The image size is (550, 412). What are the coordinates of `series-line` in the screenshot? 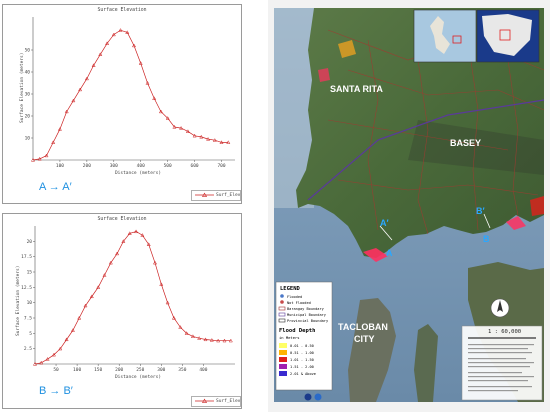 It's located at (132, 298).